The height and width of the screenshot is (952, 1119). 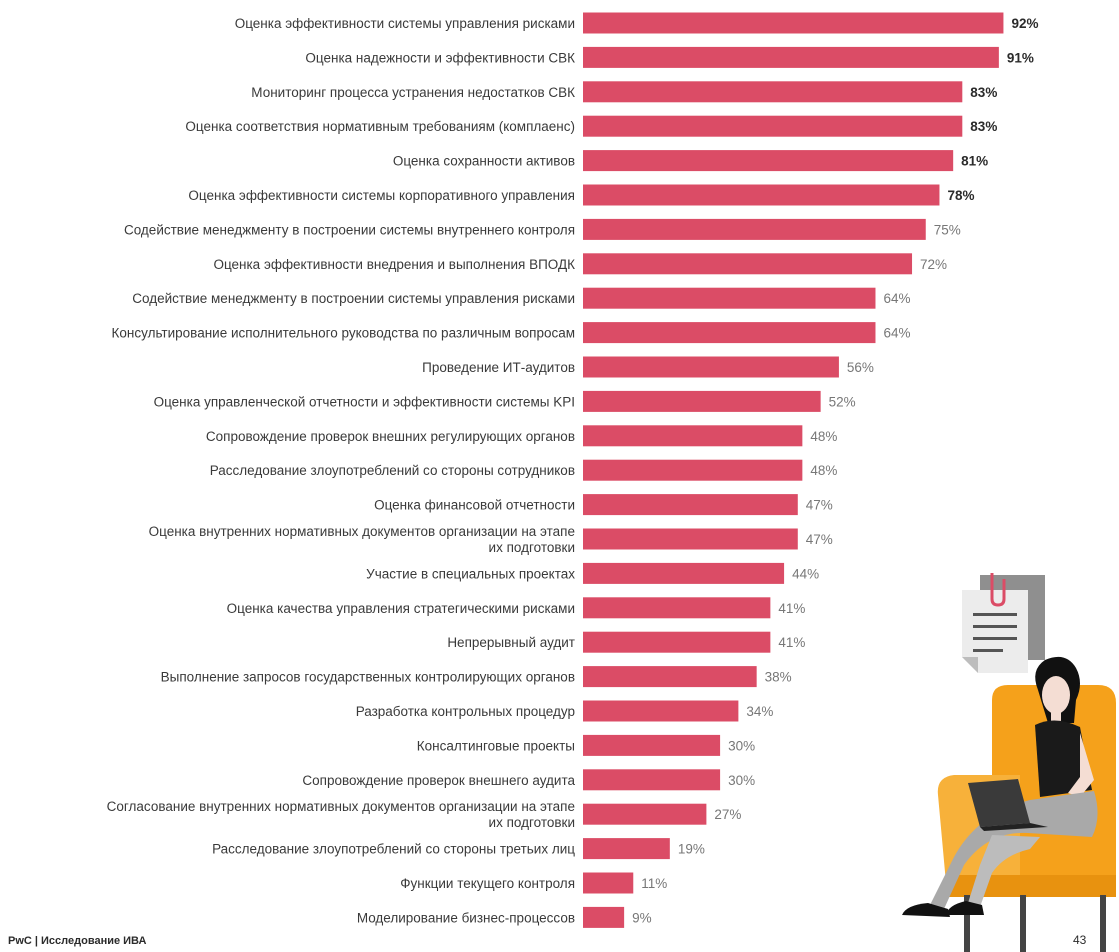 I want to click on illustration, so click(x=1009, y=762).